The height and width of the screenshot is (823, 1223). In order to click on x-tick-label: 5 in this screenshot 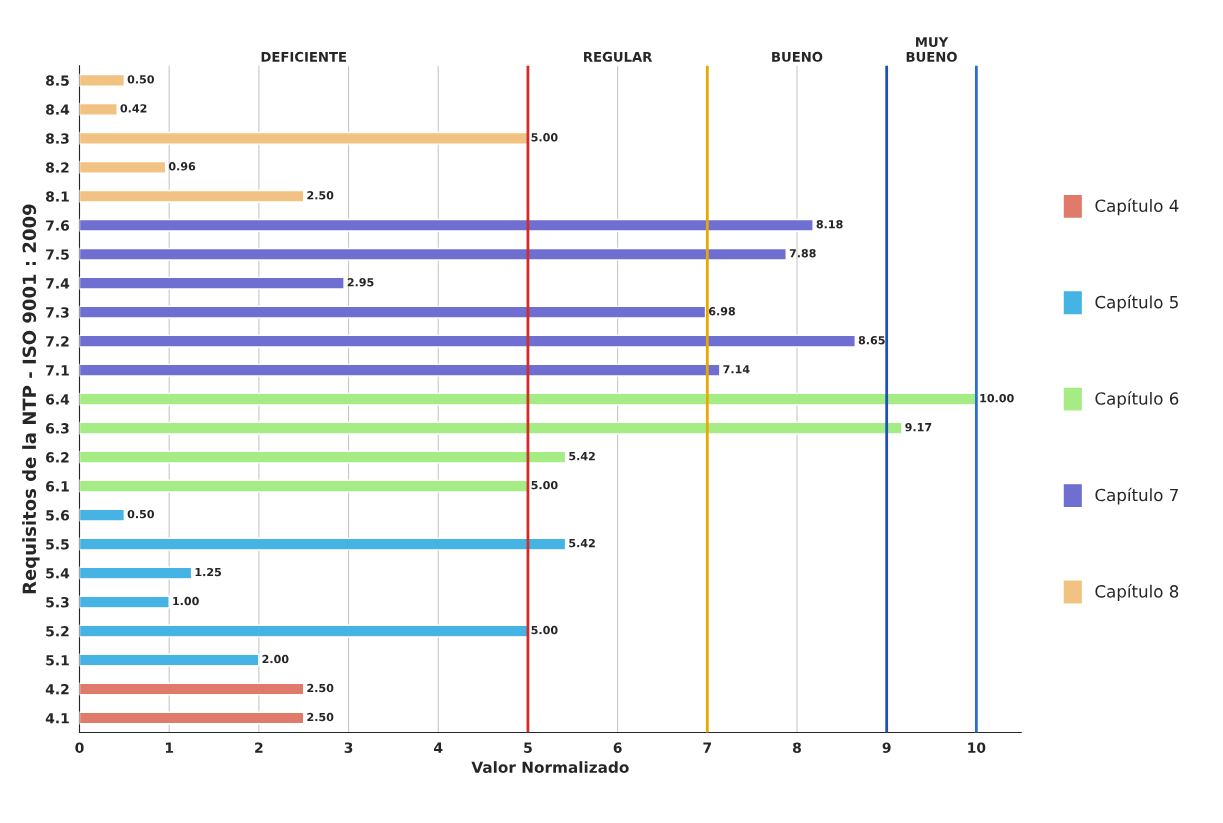, I will do `click(528, 747)`.